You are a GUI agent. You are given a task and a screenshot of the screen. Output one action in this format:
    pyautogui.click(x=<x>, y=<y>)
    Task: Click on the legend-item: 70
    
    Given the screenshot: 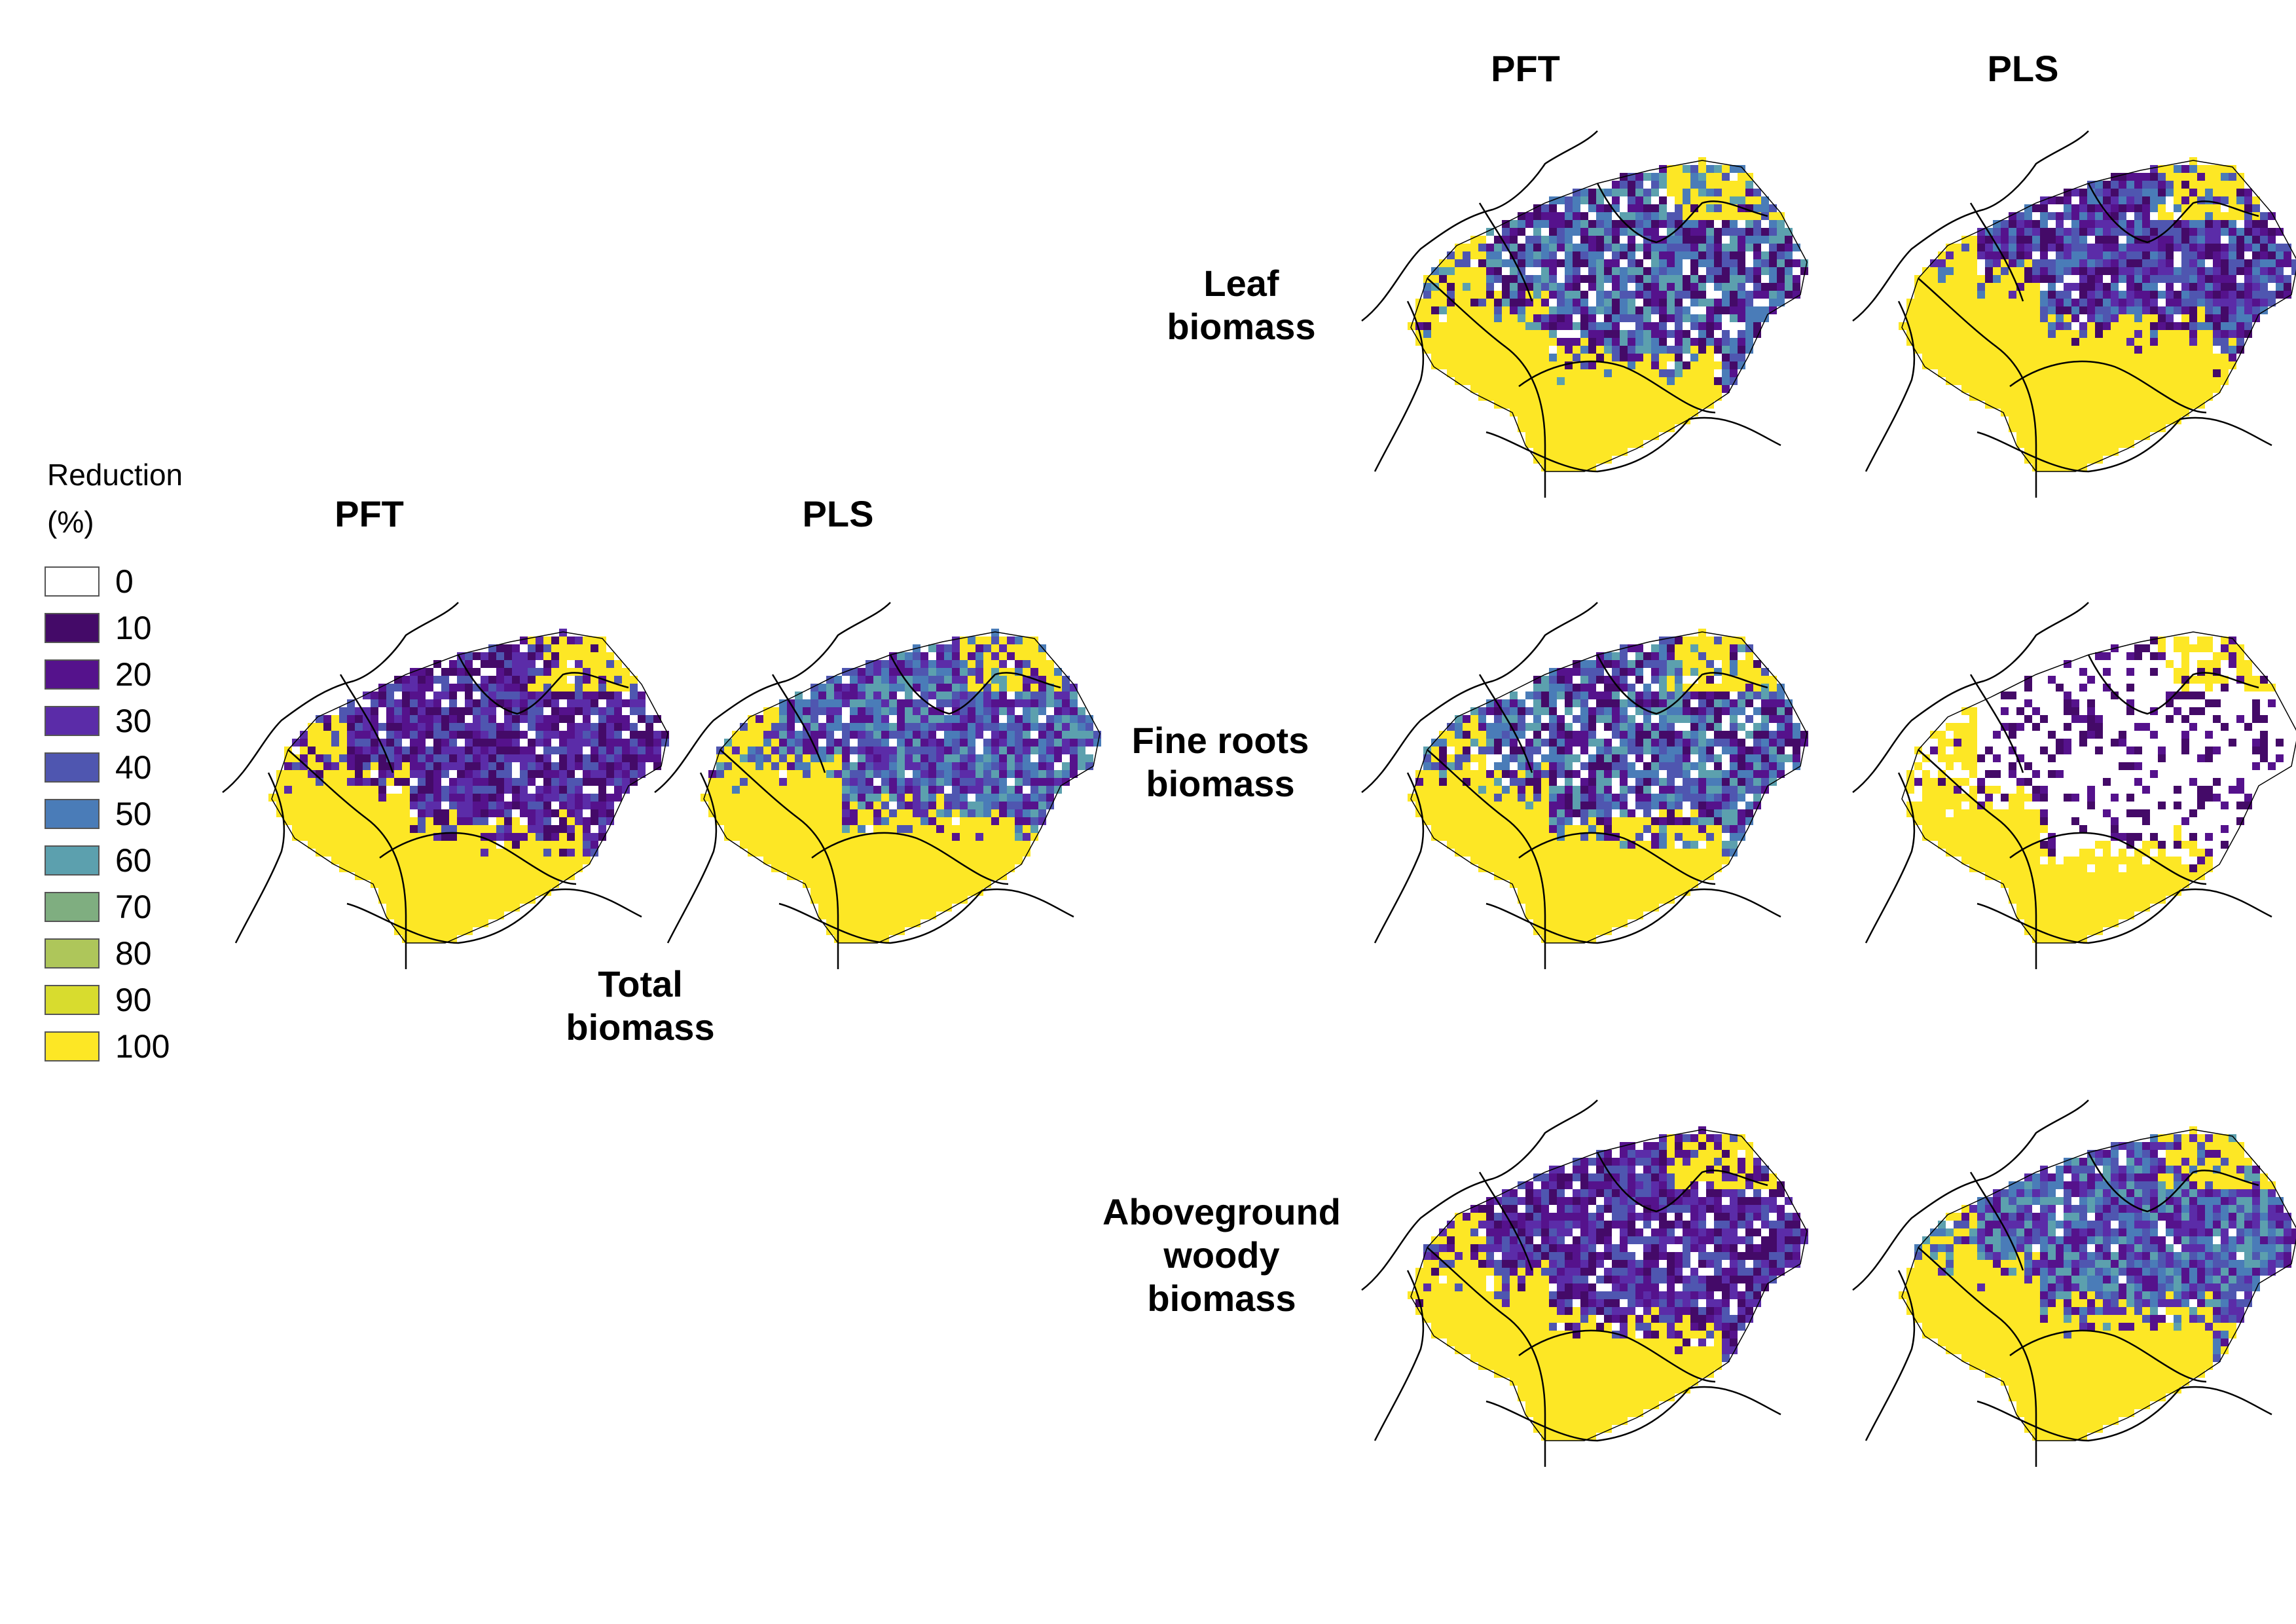 What is the action you would take?
    pyautogui.click(x=98, y=907)
    